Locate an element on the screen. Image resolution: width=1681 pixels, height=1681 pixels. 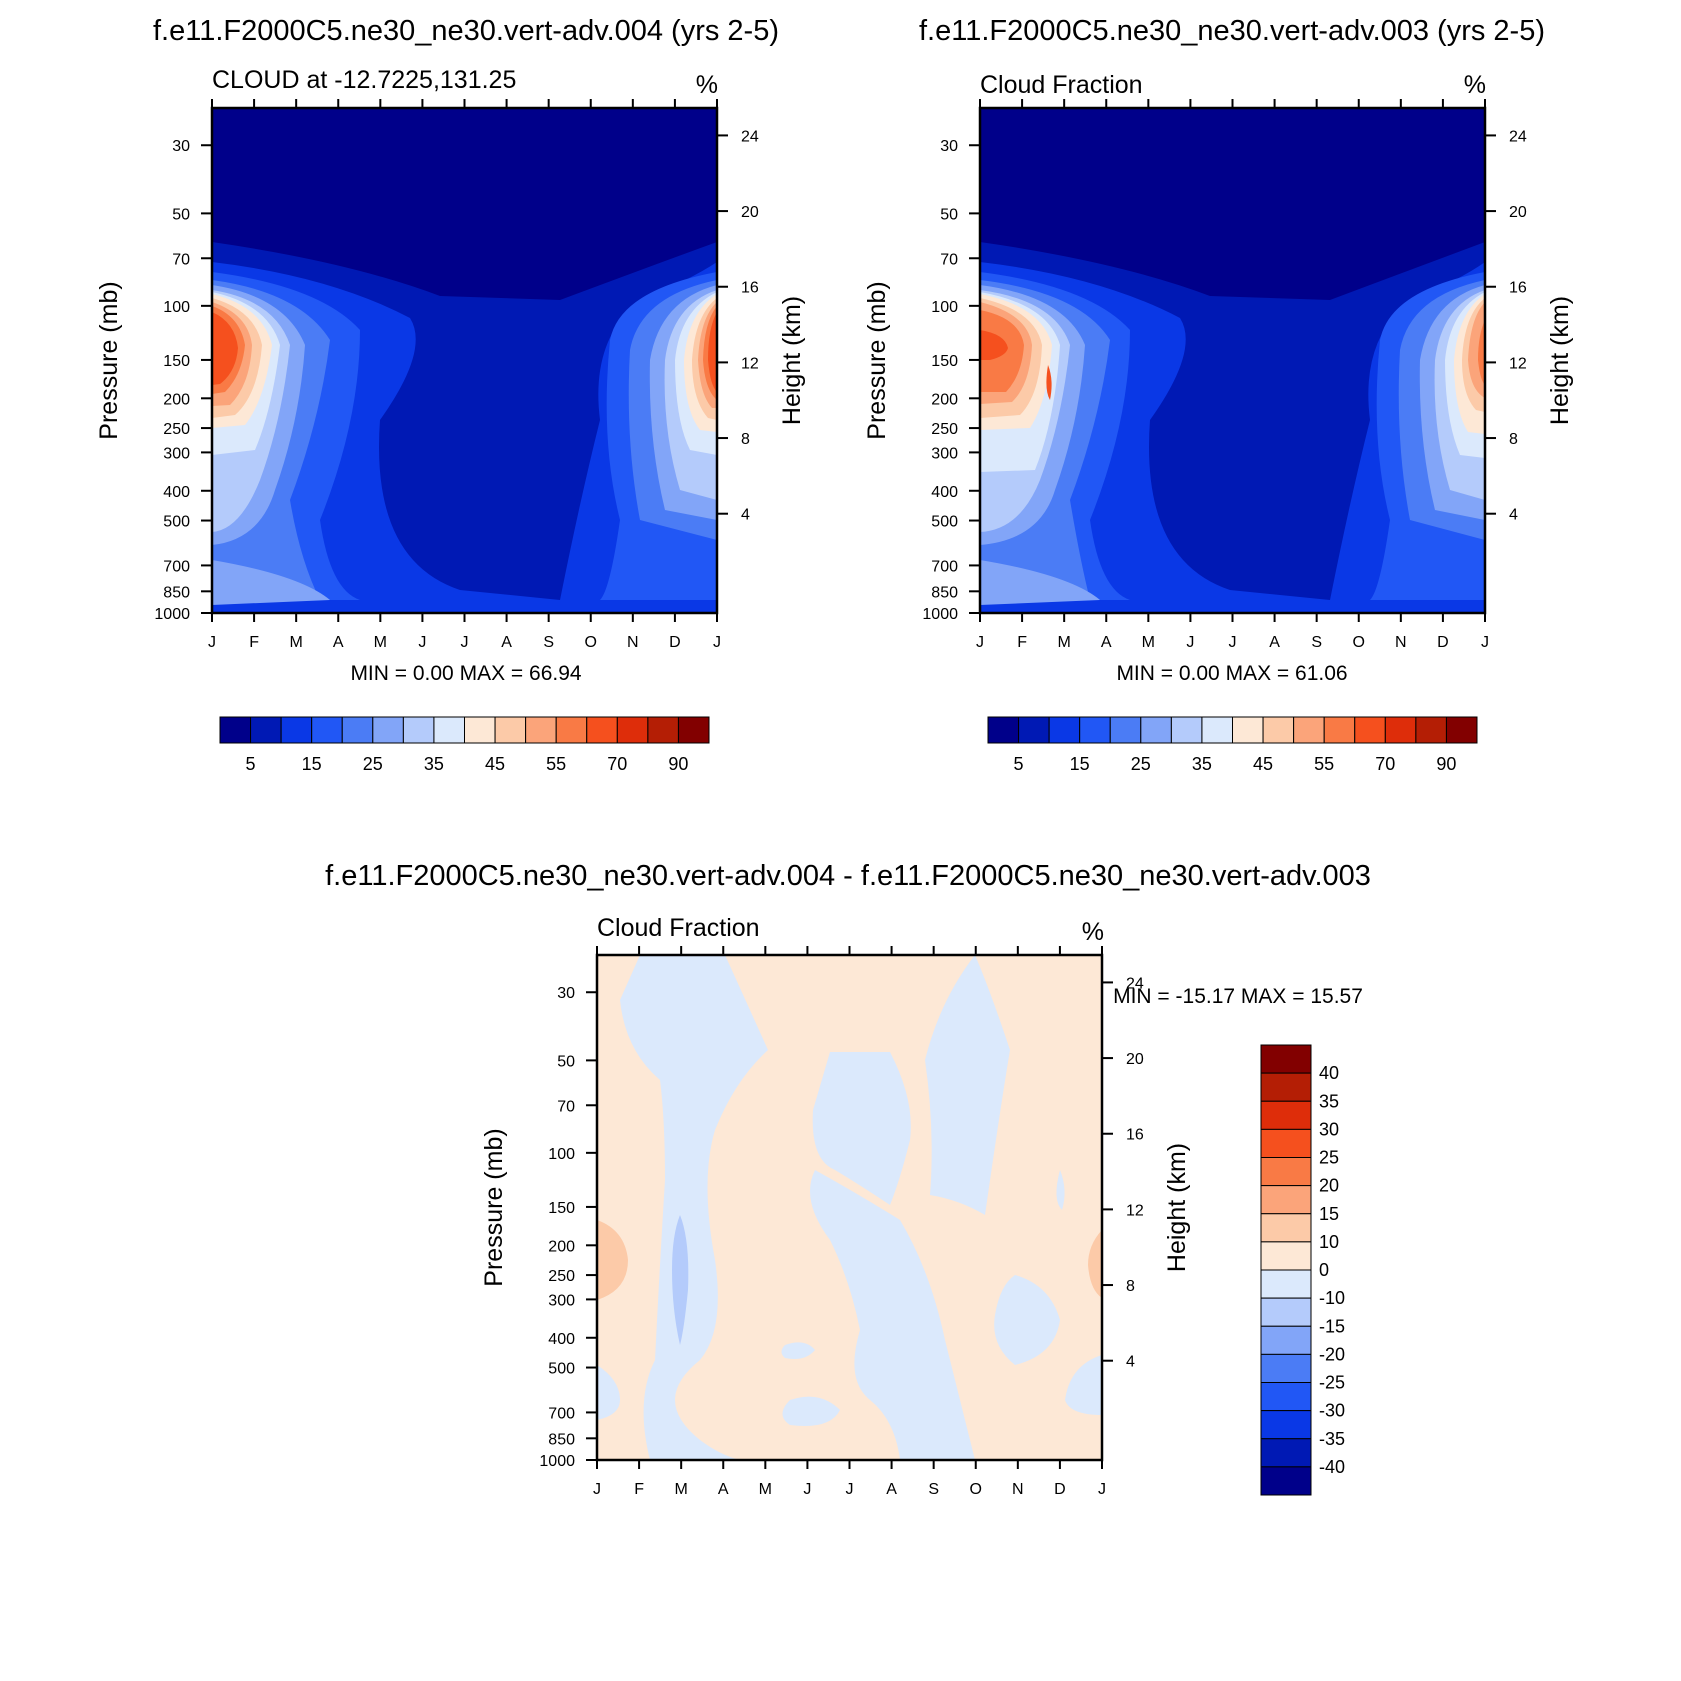
y-tick-label: 400 is located at coordinates (944, 492).